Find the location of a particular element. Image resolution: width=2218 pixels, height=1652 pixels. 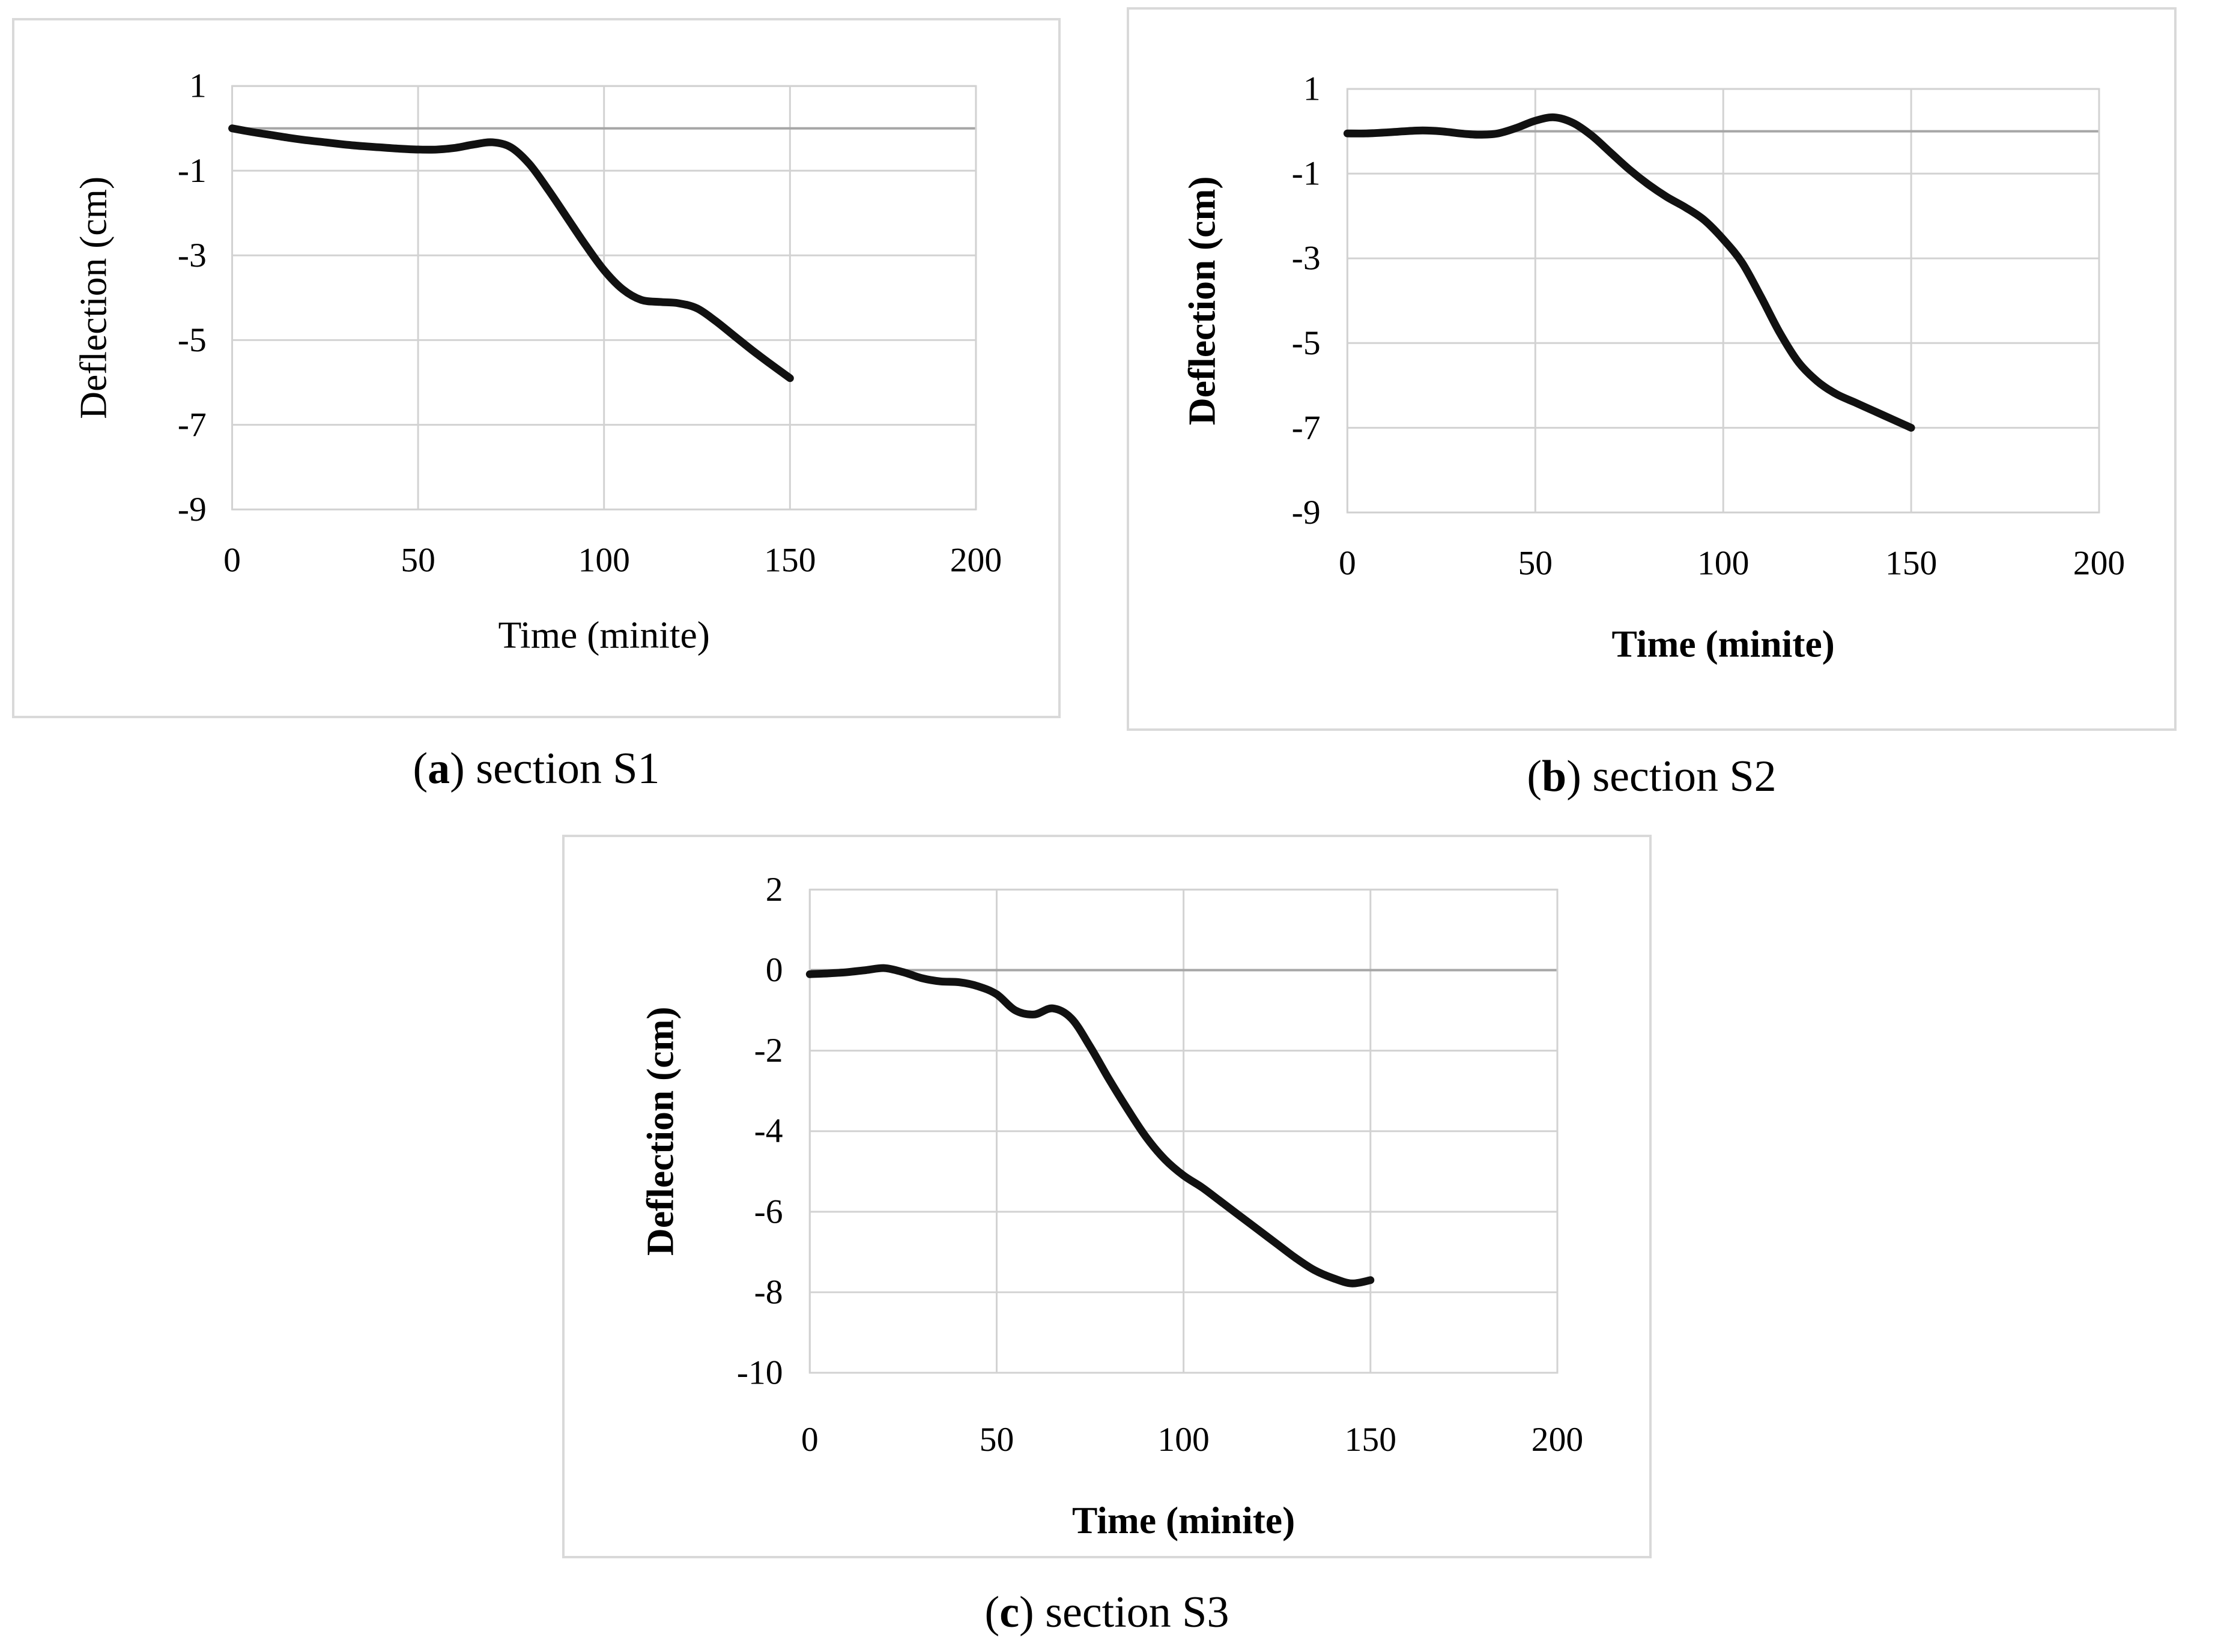

caption-text: ) section S2 is located at coordinates (1671, 776).